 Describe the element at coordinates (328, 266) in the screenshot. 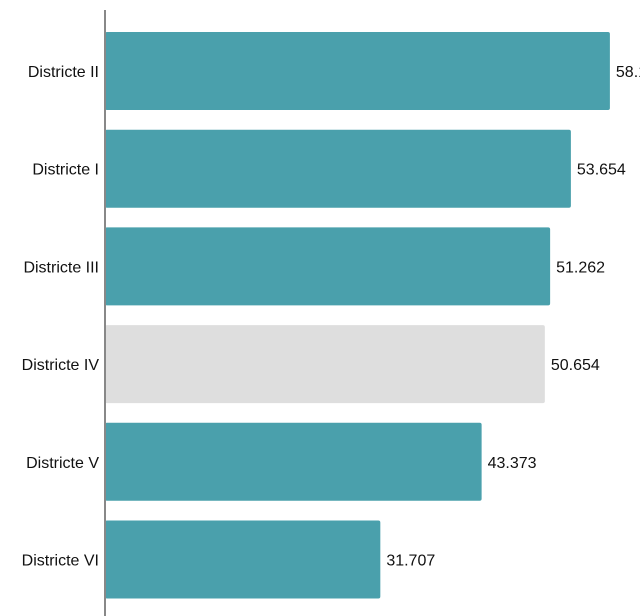

I see `bar-districte-iii` at that location.